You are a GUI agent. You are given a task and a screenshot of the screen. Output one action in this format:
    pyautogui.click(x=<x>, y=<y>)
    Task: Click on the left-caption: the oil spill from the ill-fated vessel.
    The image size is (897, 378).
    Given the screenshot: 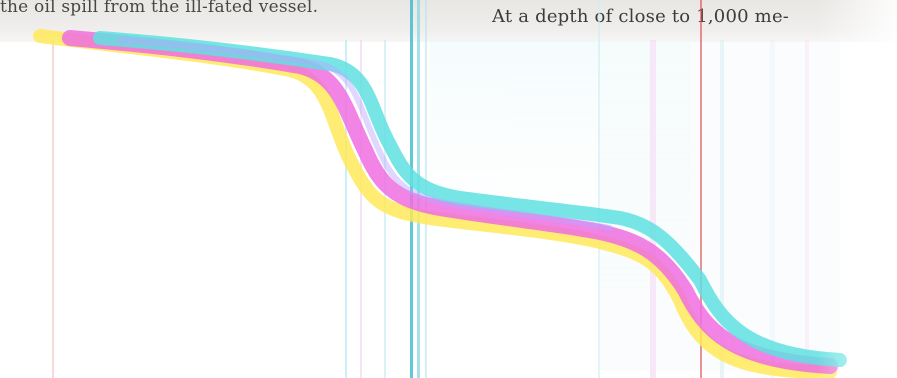 What is the action you would take?
    pyautogui.click(x=159, y=8)
    